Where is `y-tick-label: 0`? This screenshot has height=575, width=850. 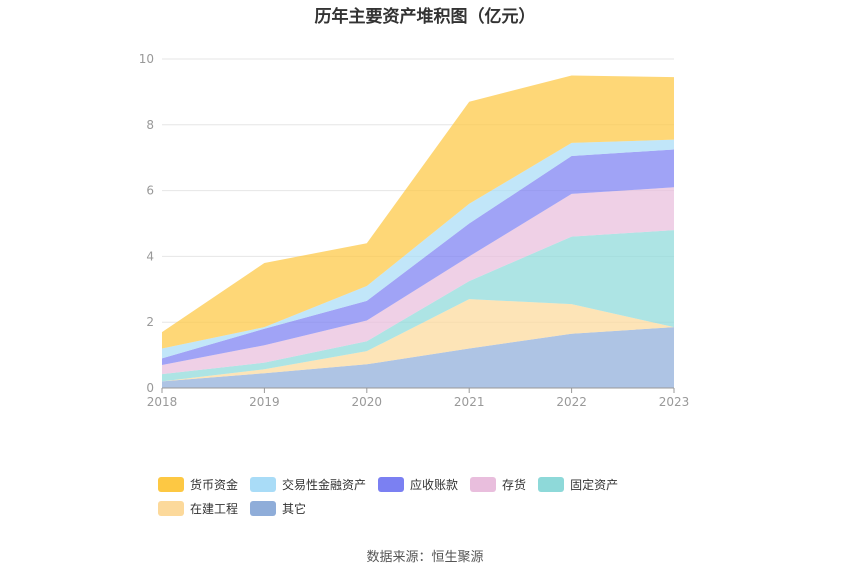 y-tick-label: 0 is located at coordinates (150, 388).